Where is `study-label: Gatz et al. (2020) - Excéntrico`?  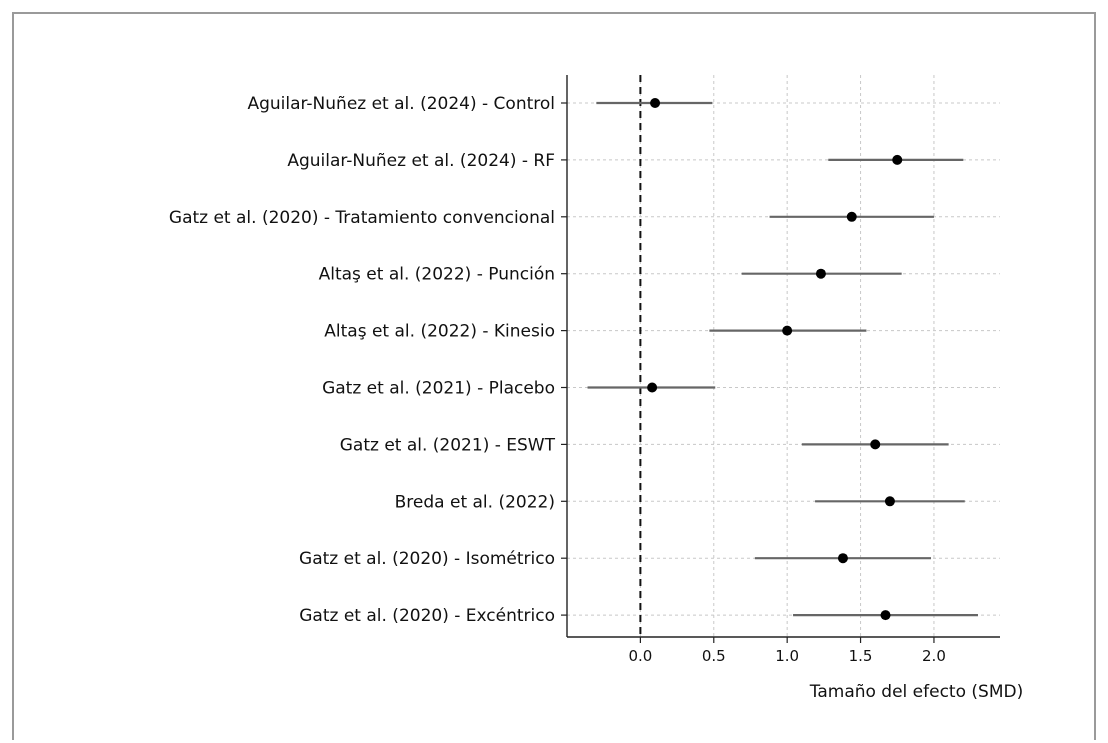
study-label: Gatz et al. (2020) - Excéntrico is located at coordinates (427, 616).